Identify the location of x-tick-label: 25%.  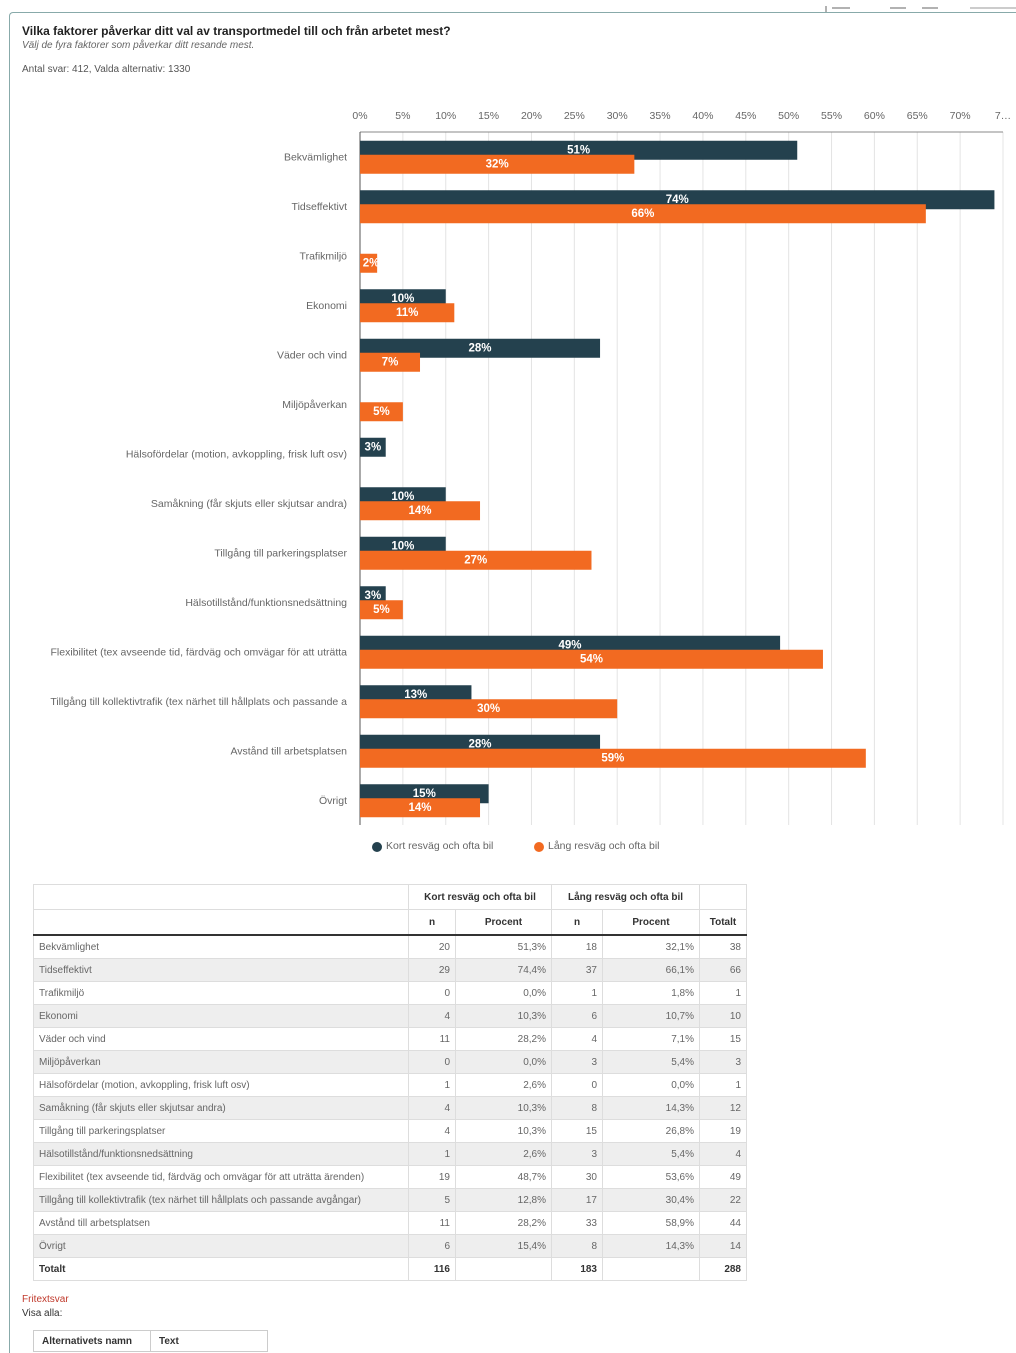
(574, 116).